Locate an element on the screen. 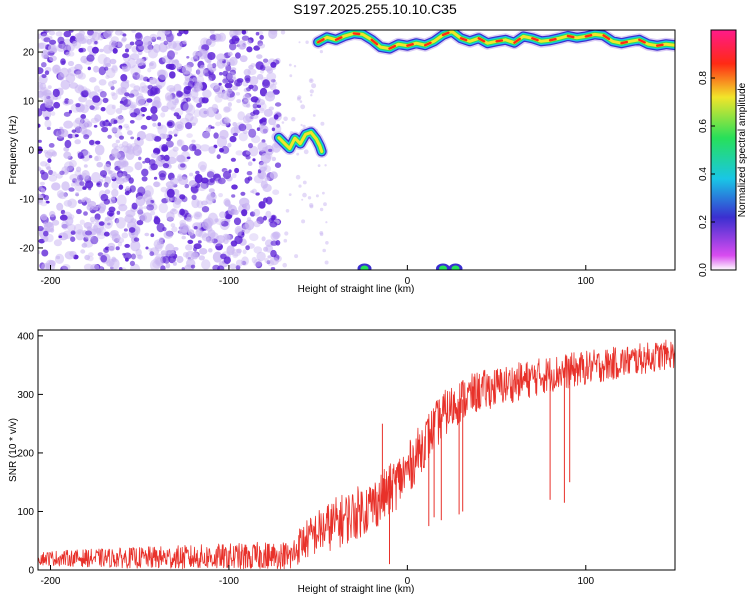 Image resolution: width=750 pixels, height=600 pixels. colorbar-ticks: 0.0 0.2 0.4 0.6 0.8 is located at coordinates (706, 174).